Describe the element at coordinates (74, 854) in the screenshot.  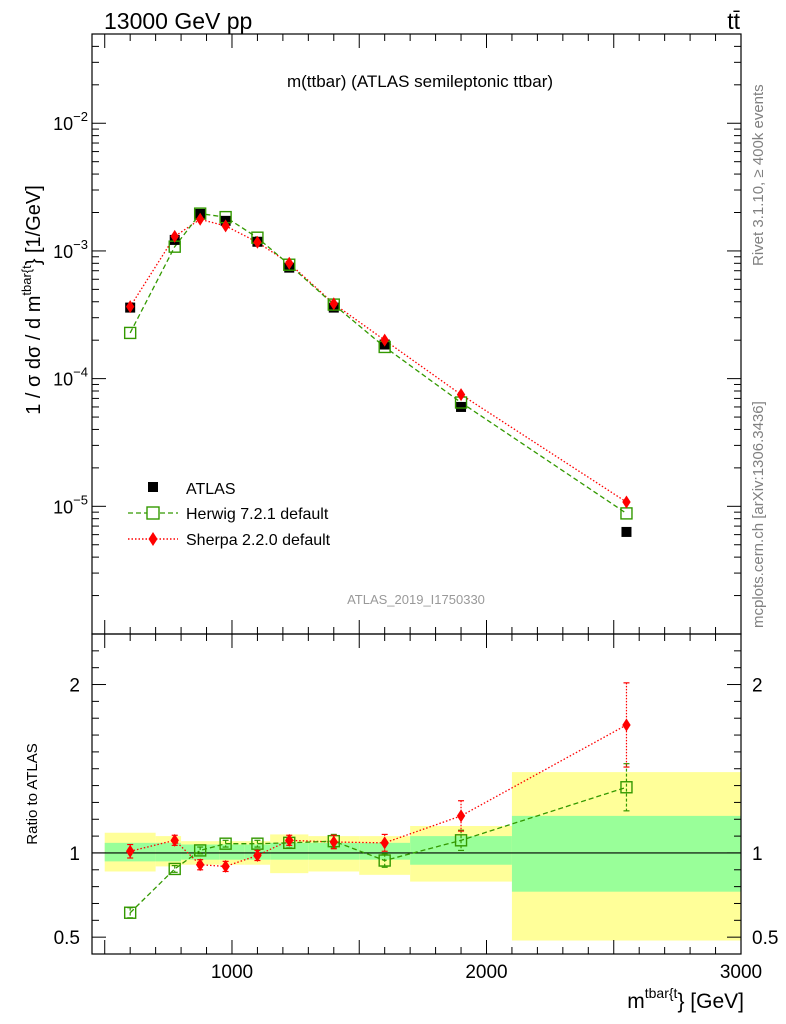
I see `ratio-y-tick-label-left: 1` at that location.